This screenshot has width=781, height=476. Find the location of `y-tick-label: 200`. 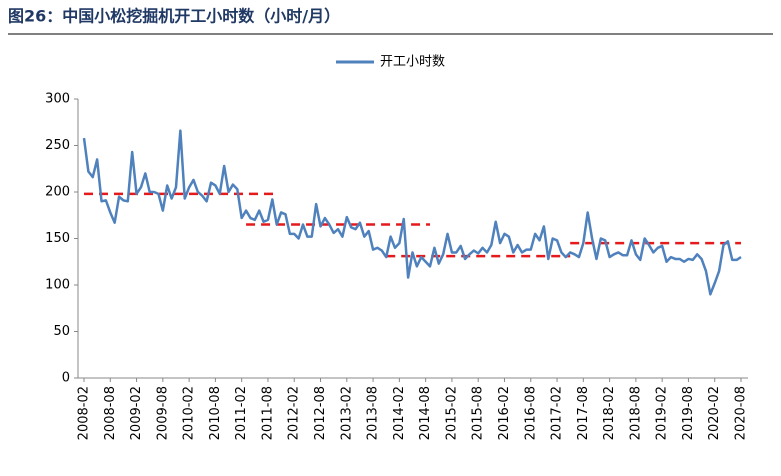

y-tick-label: 200 is located at coordinates (57, 192).